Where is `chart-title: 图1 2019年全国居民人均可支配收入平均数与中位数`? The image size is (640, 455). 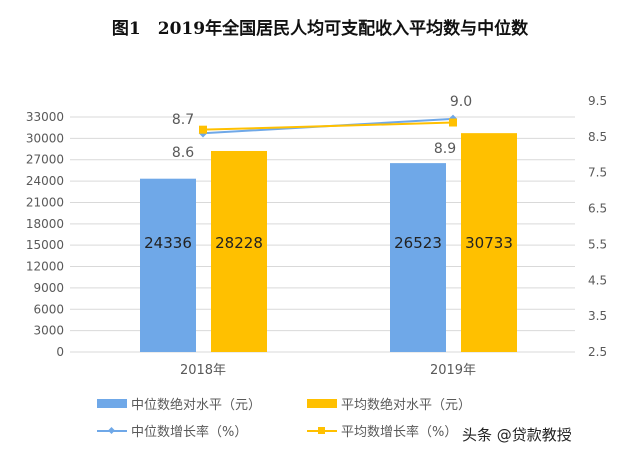
chart-title: 图1 2019年全国居民人均可支配收入平均数与中位数 is located at coordinates (320, 29).